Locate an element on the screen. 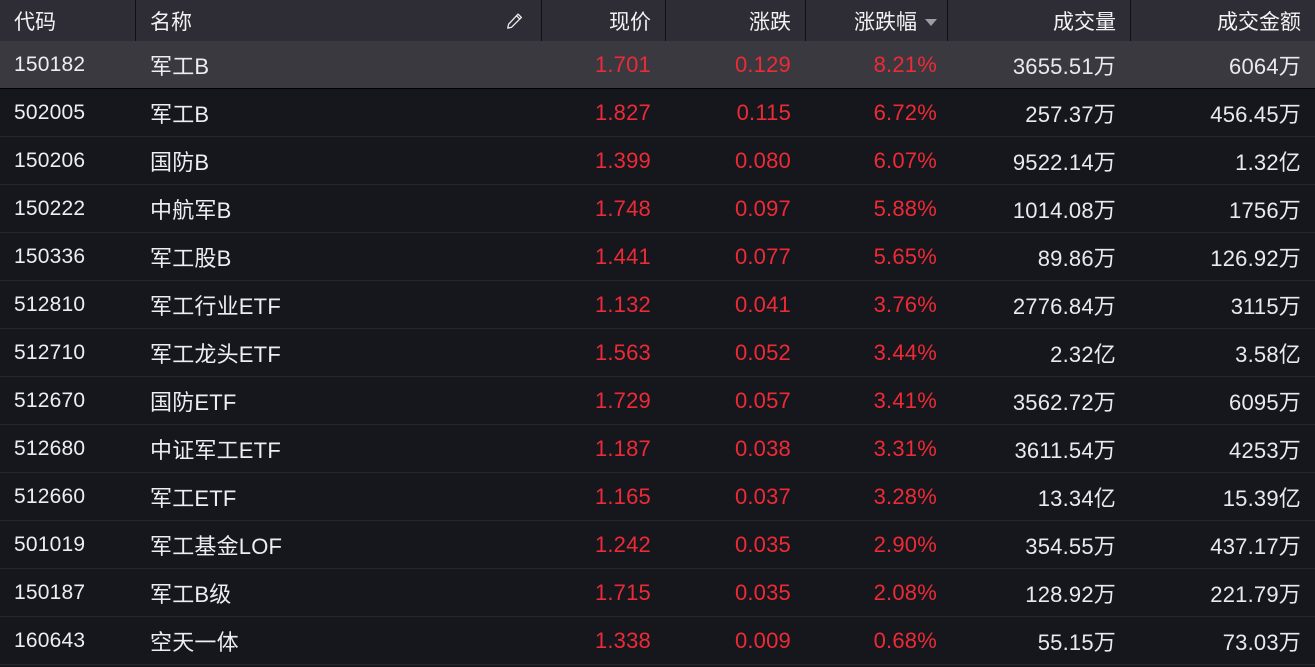  cell-amount: 126.92万 is located at coordinates (1255, 258).